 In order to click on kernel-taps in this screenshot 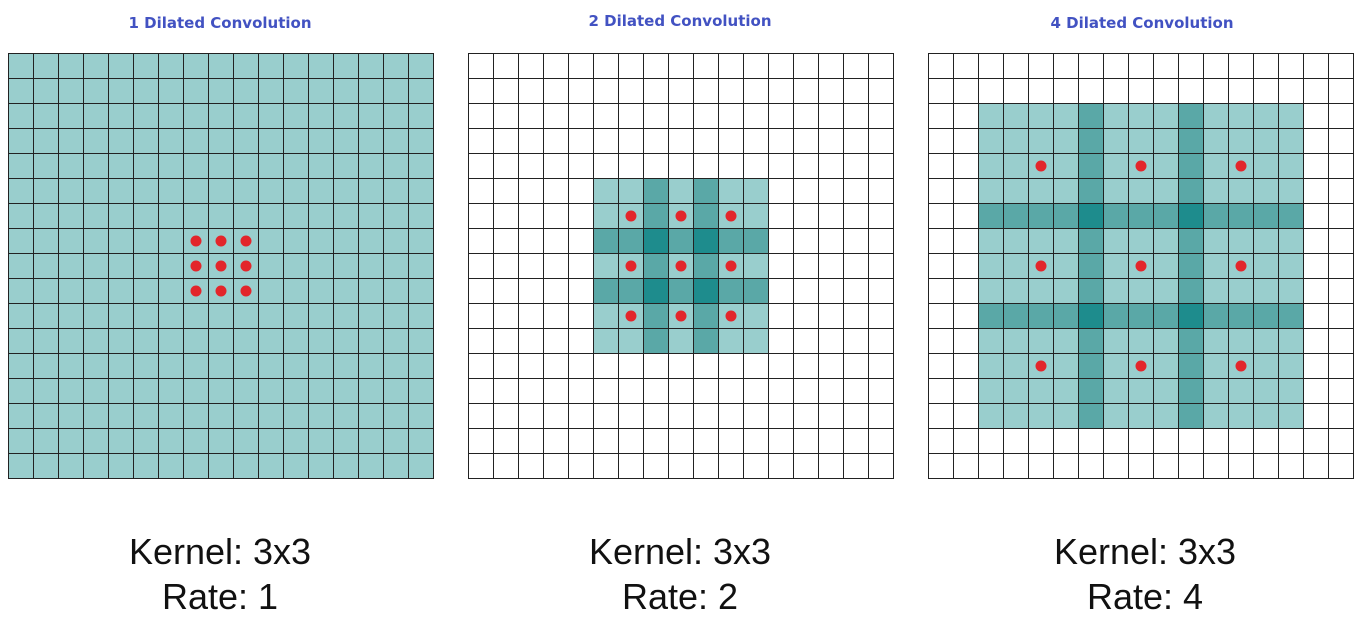, I will do `click(681, 266)`.